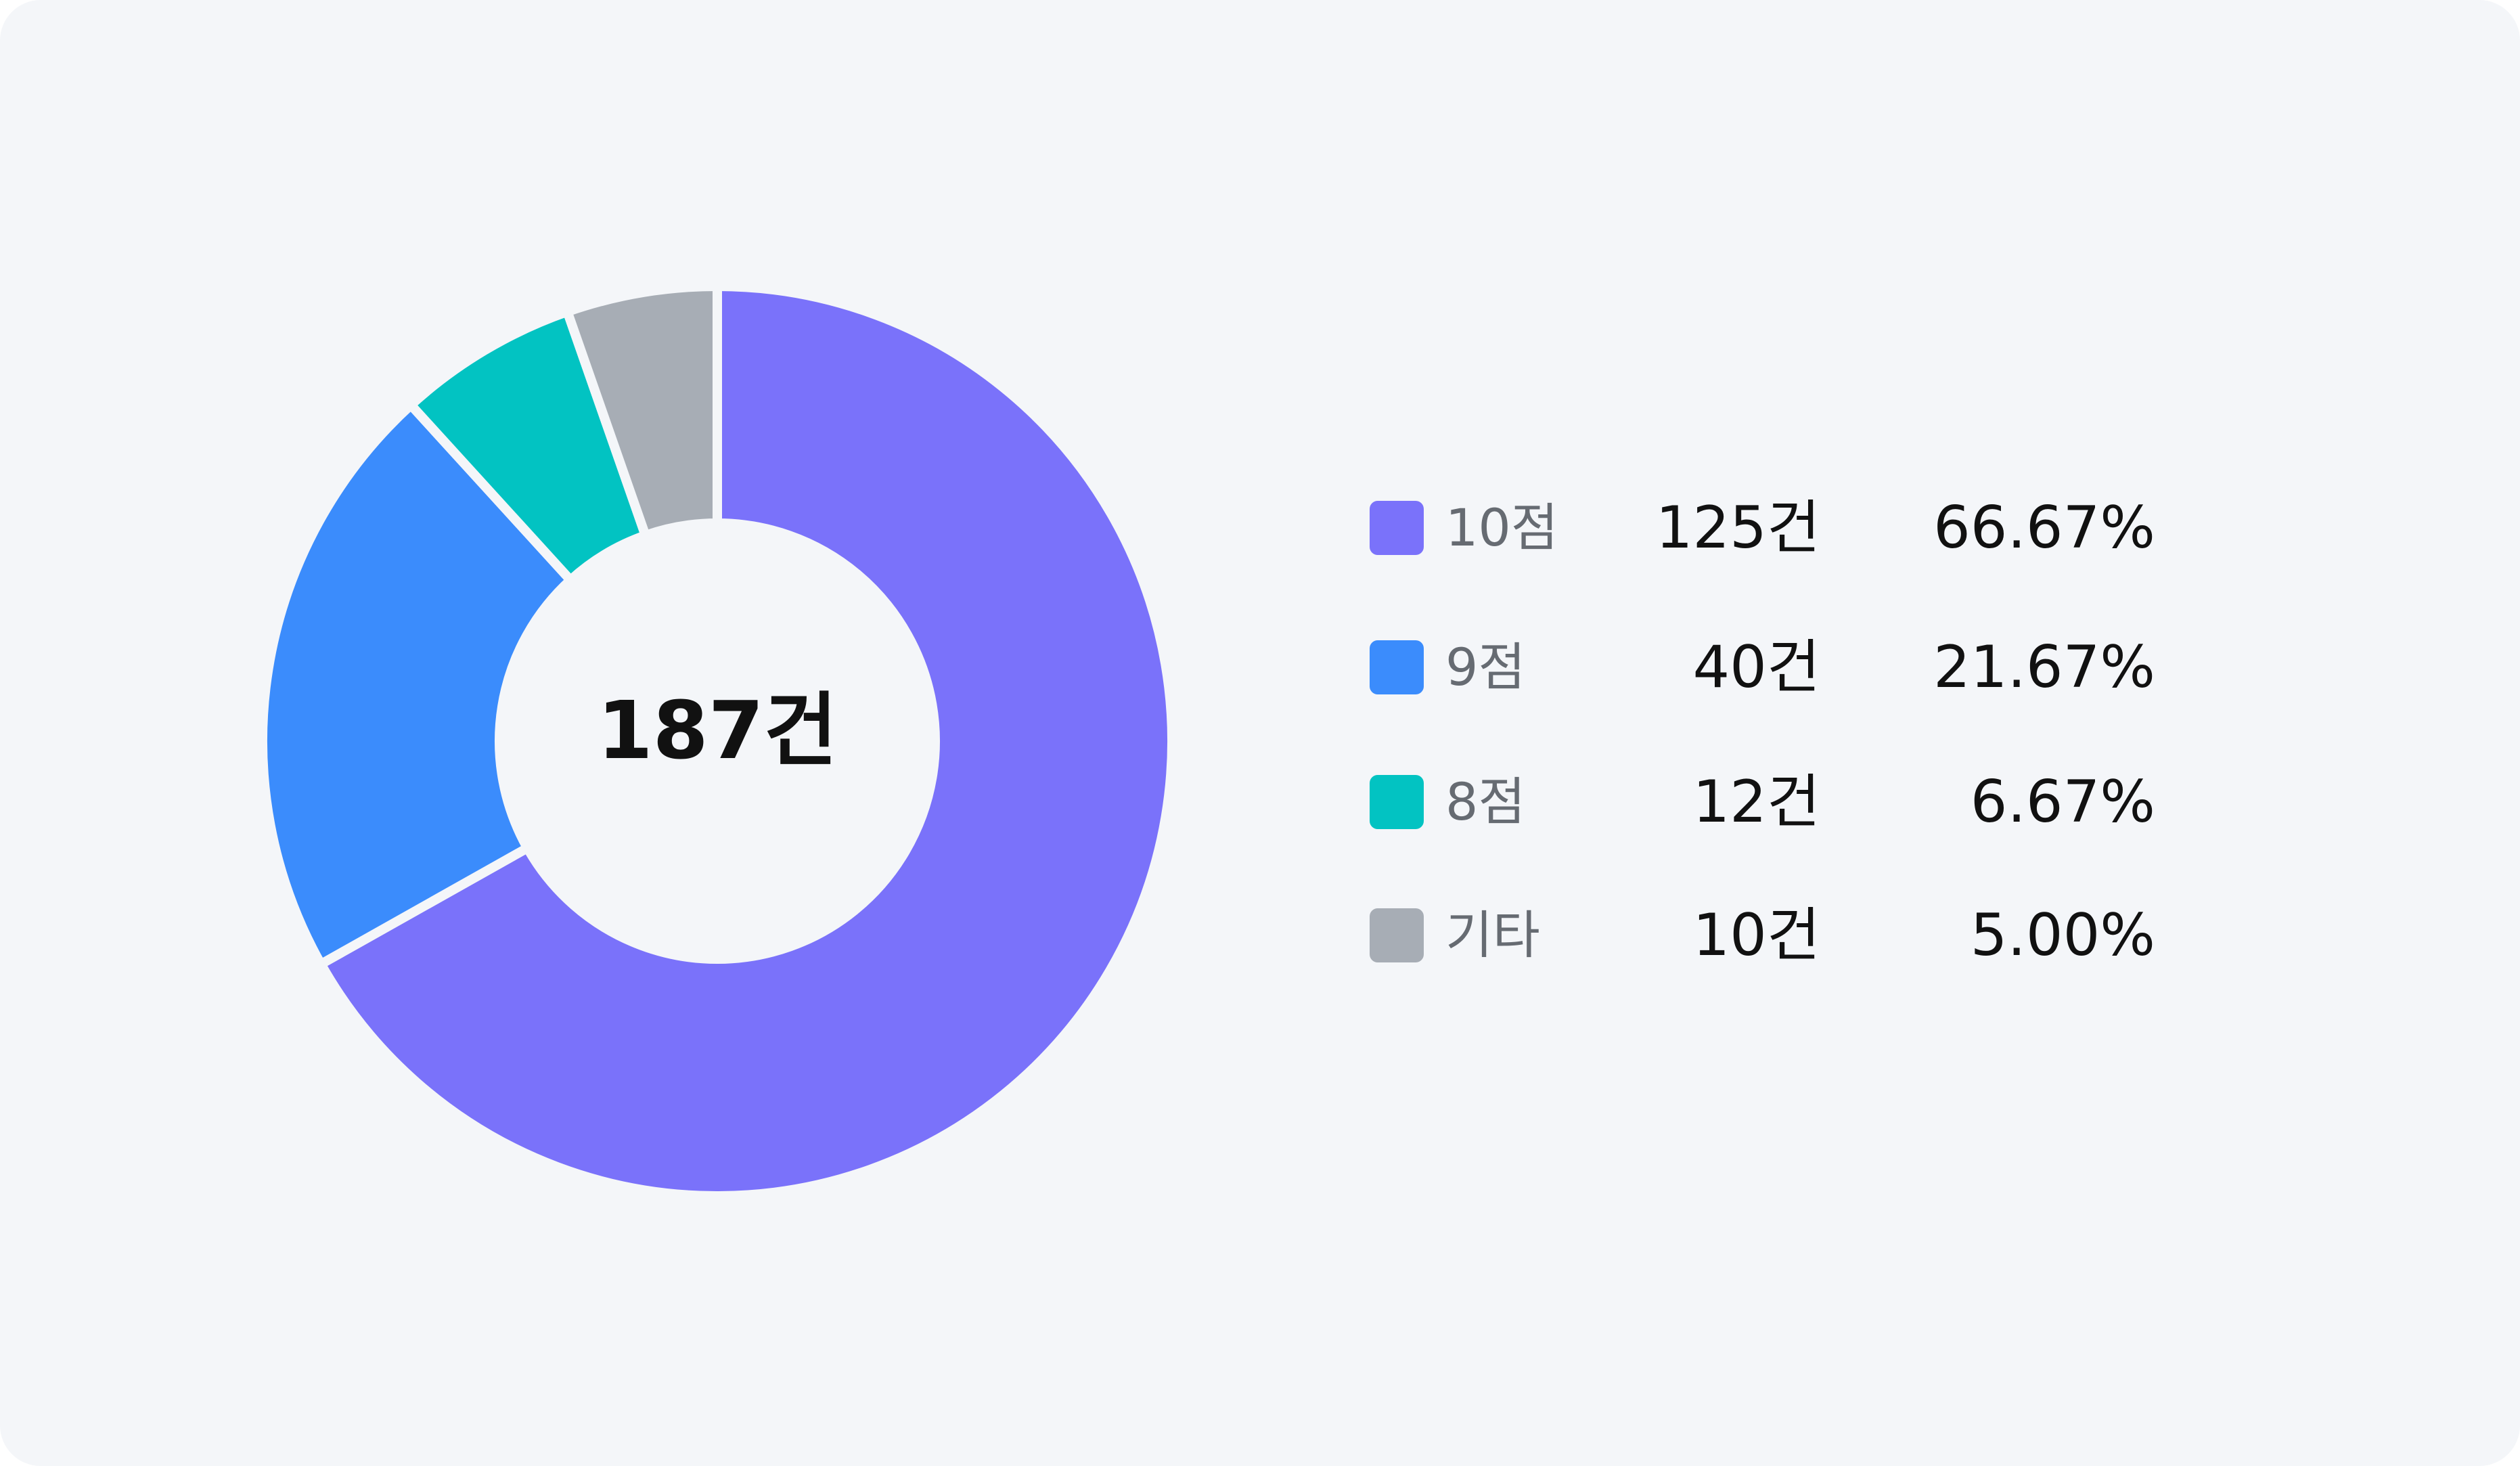 This screenshot has width=2520, height=1466. What do you see at coordinates (1502, 528) in the screenshot?
I see `legend-label-10: 10점` at bounding box center [1502, 528].